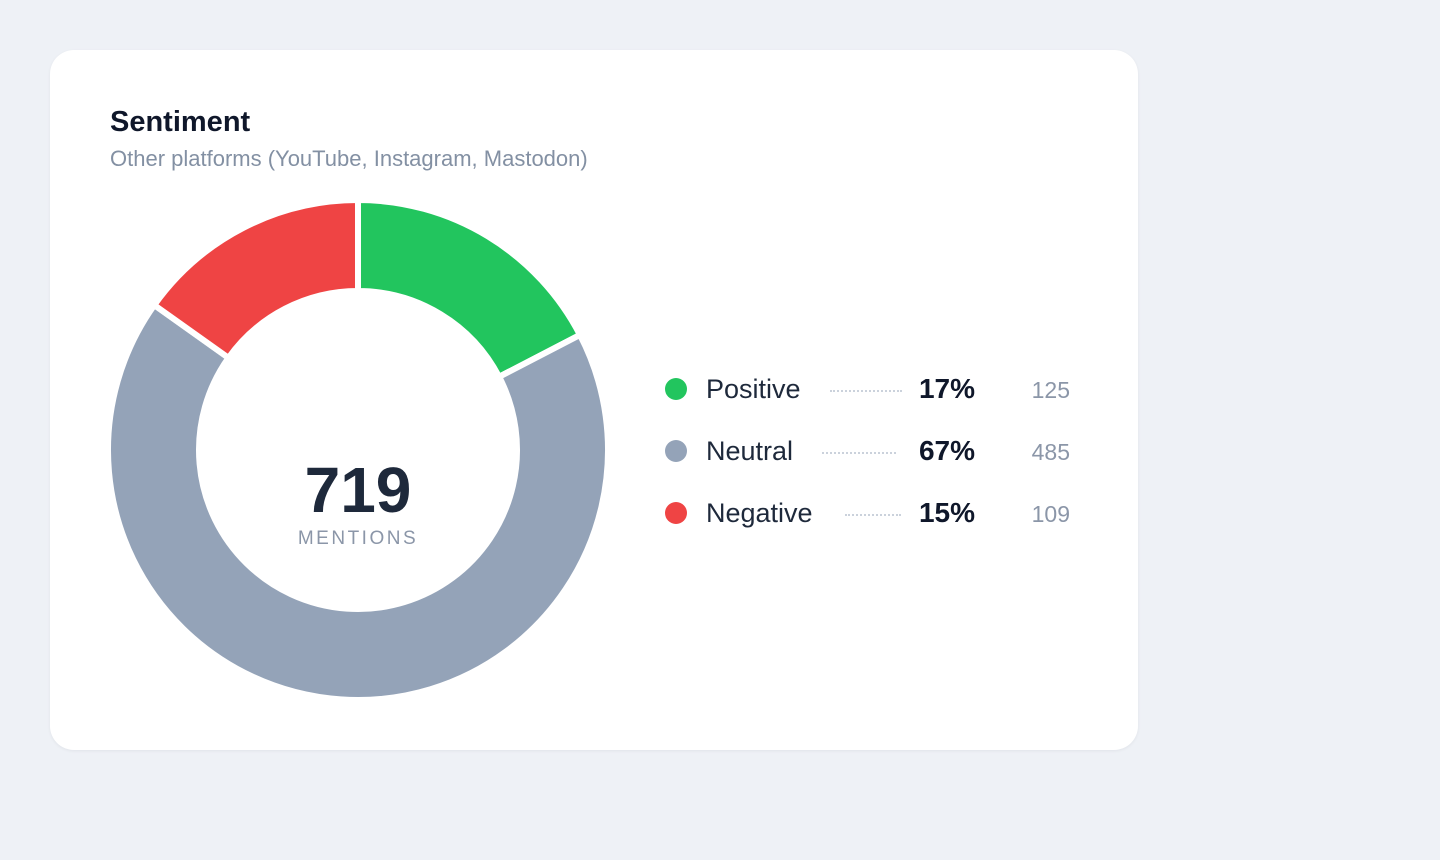  I want to click on legend-count-negative: 109, so click(1050, 514).